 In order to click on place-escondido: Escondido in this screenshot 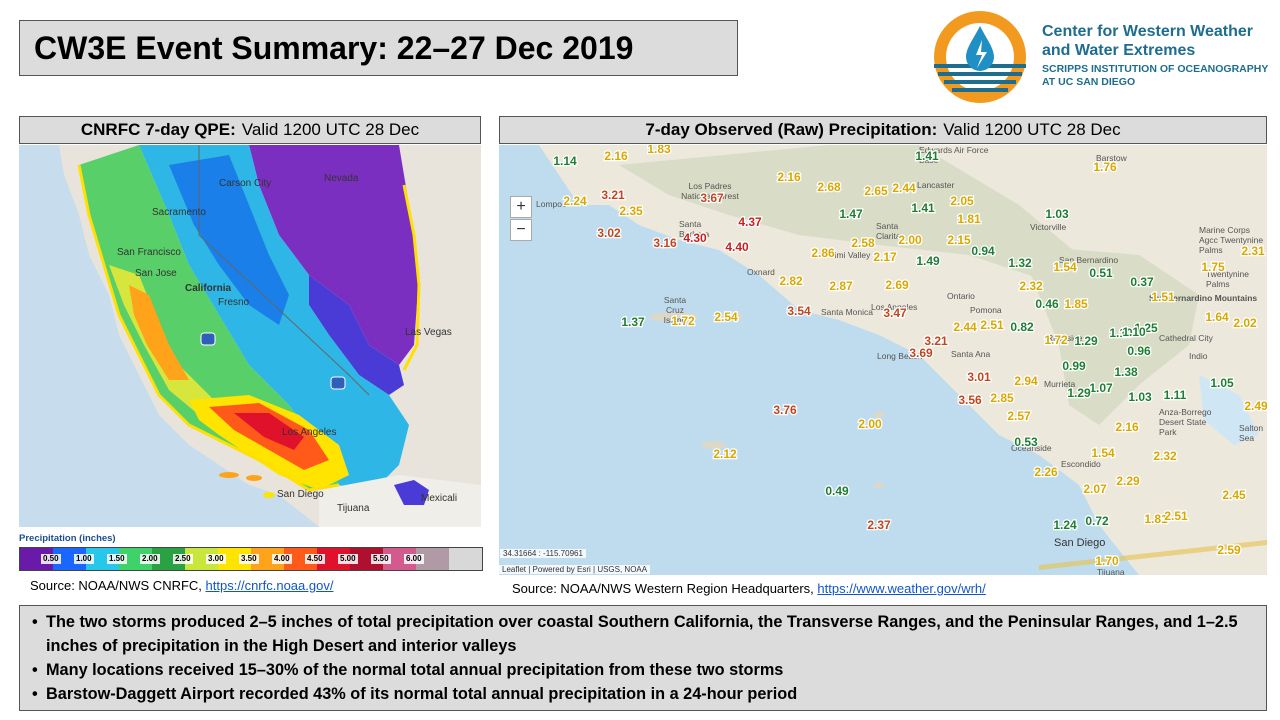, I will do `click(1081, 464)`.